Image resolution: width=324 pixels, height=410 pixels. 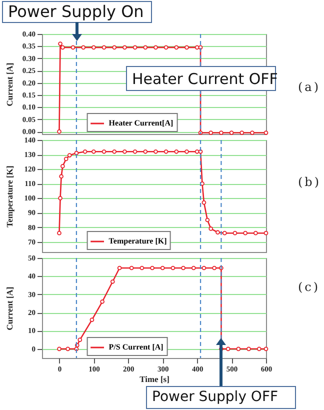 I want to click on x-axis-title: Time [s], so click(x=155, y=379).